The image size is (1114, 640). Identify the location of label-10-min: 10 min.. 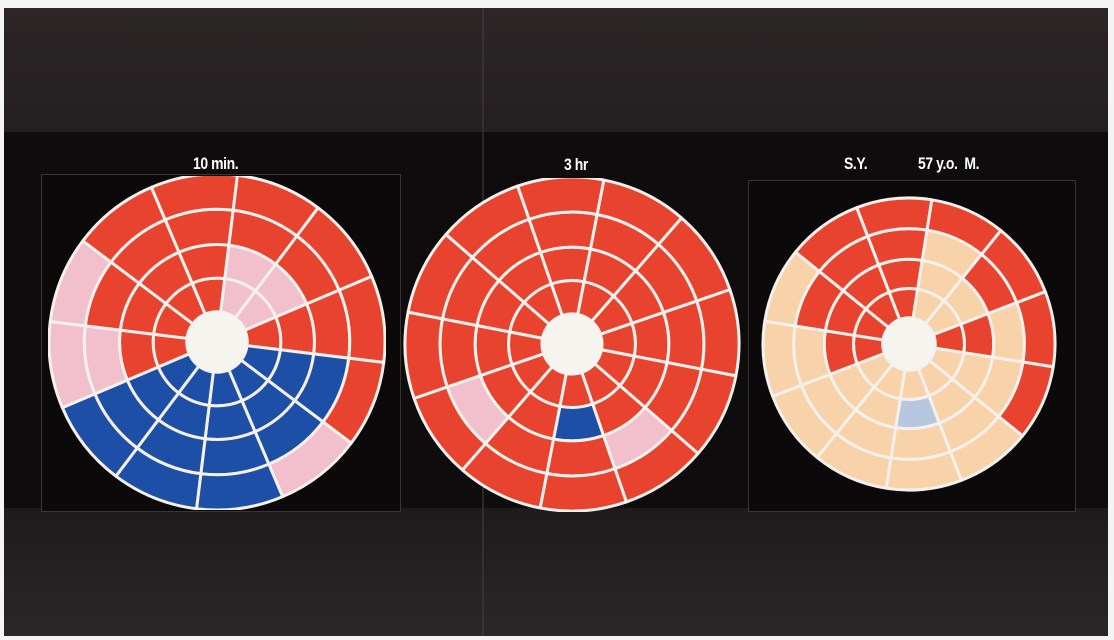
(216, 163).